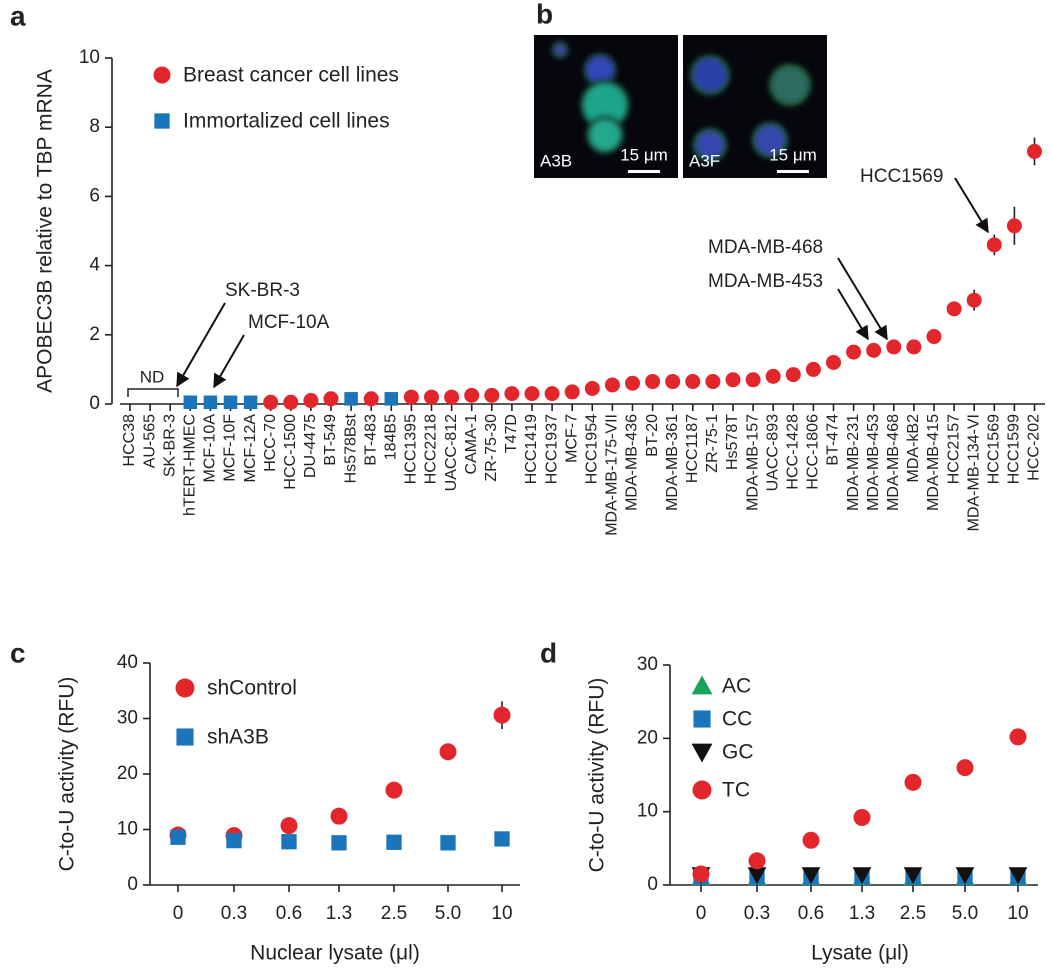 The image size is (1051, 973). I want to click on x-tick-label: T47D, so click(511, 433).